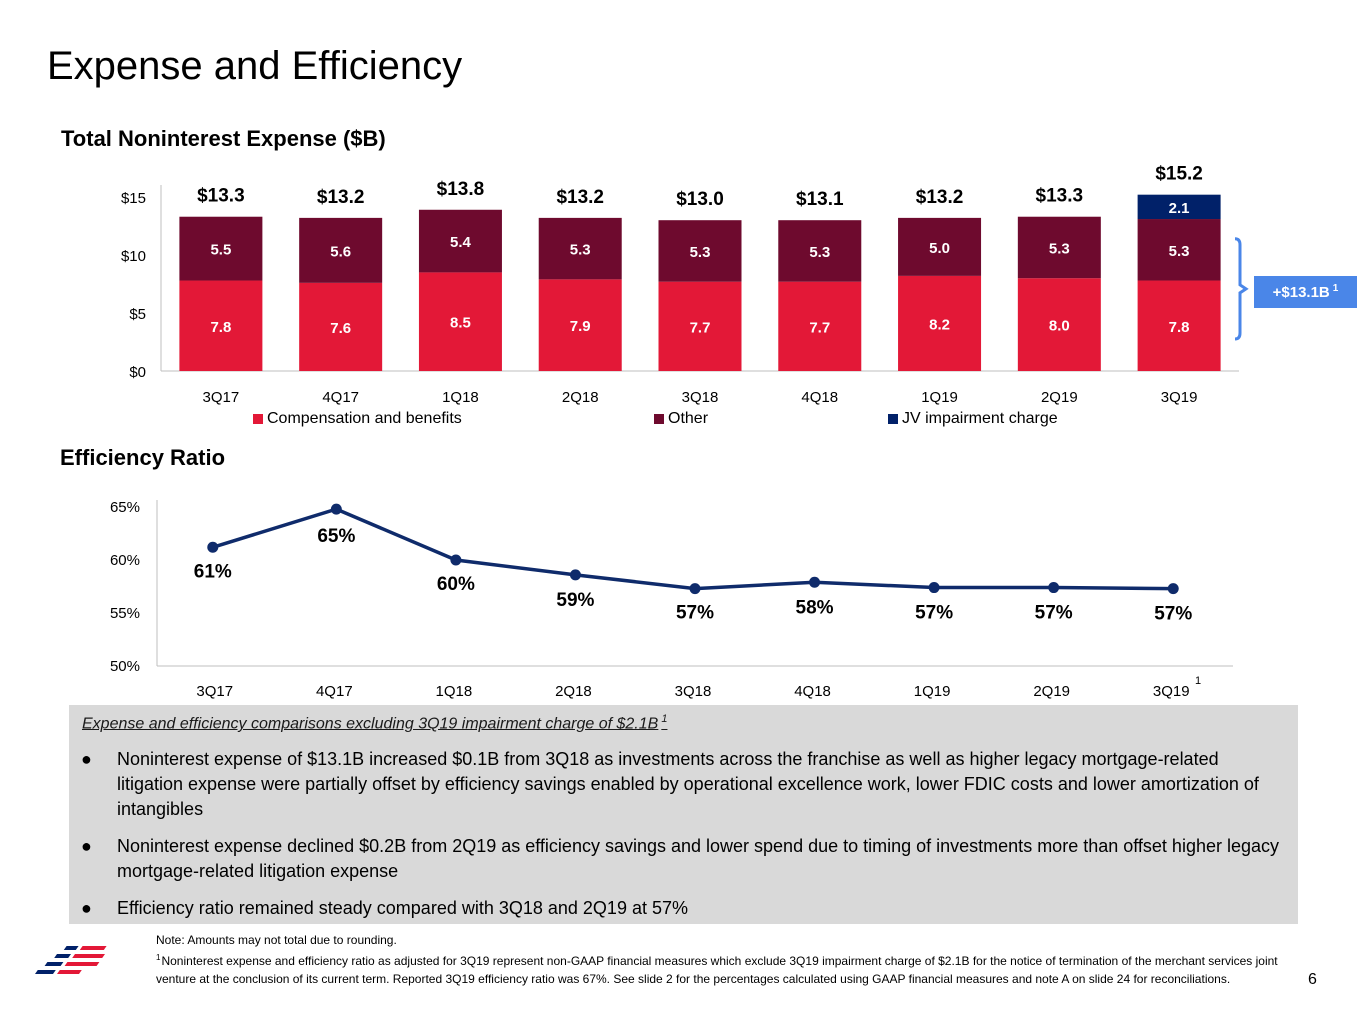 Image resolution: width=1365 pixels, height=1024 pixels. I want to click on legend-swatch-compensation, so click(258, 419).